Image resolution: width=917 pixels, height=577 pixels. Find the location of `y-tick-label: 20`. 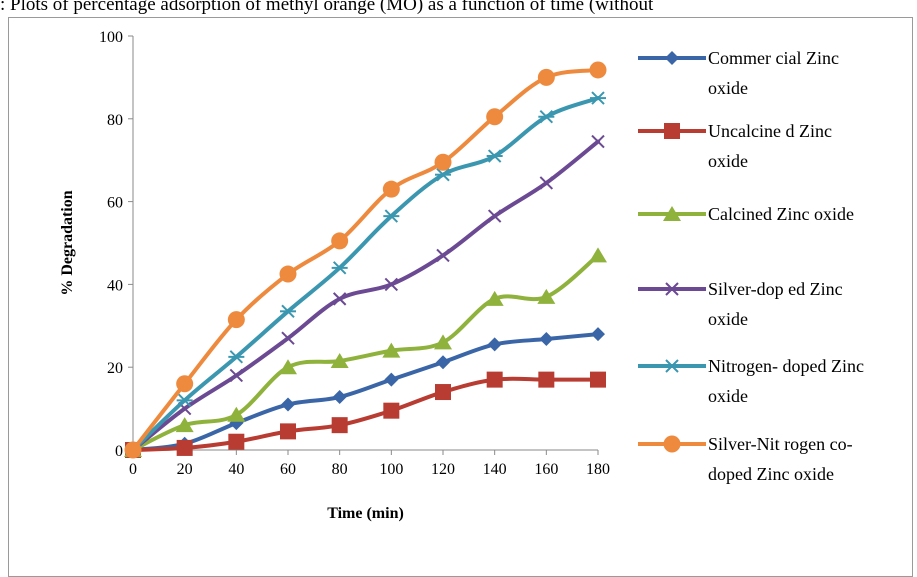

y-tick-label: 20 is located at coordinates (115, 368).